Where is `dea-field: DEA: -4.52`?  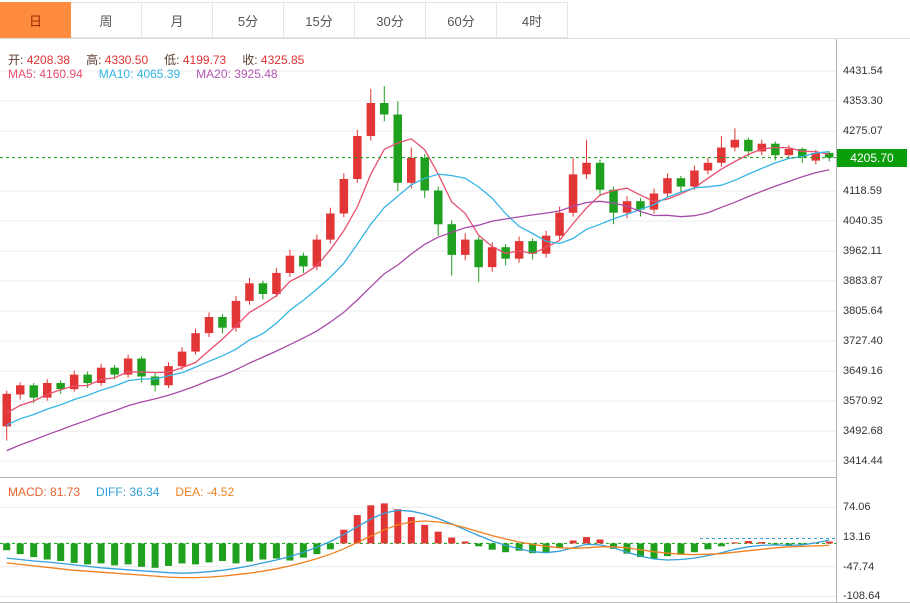
dea-field: DEA: -4.52 is located at coordinates (204, 492).